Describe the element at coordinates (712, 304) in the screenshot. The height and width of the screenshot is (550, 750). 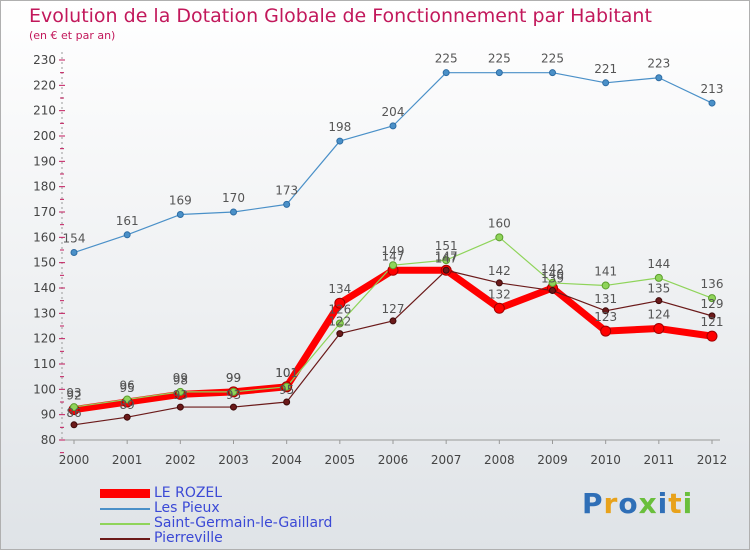
I see `data-label-pierreville: 129` at that location.